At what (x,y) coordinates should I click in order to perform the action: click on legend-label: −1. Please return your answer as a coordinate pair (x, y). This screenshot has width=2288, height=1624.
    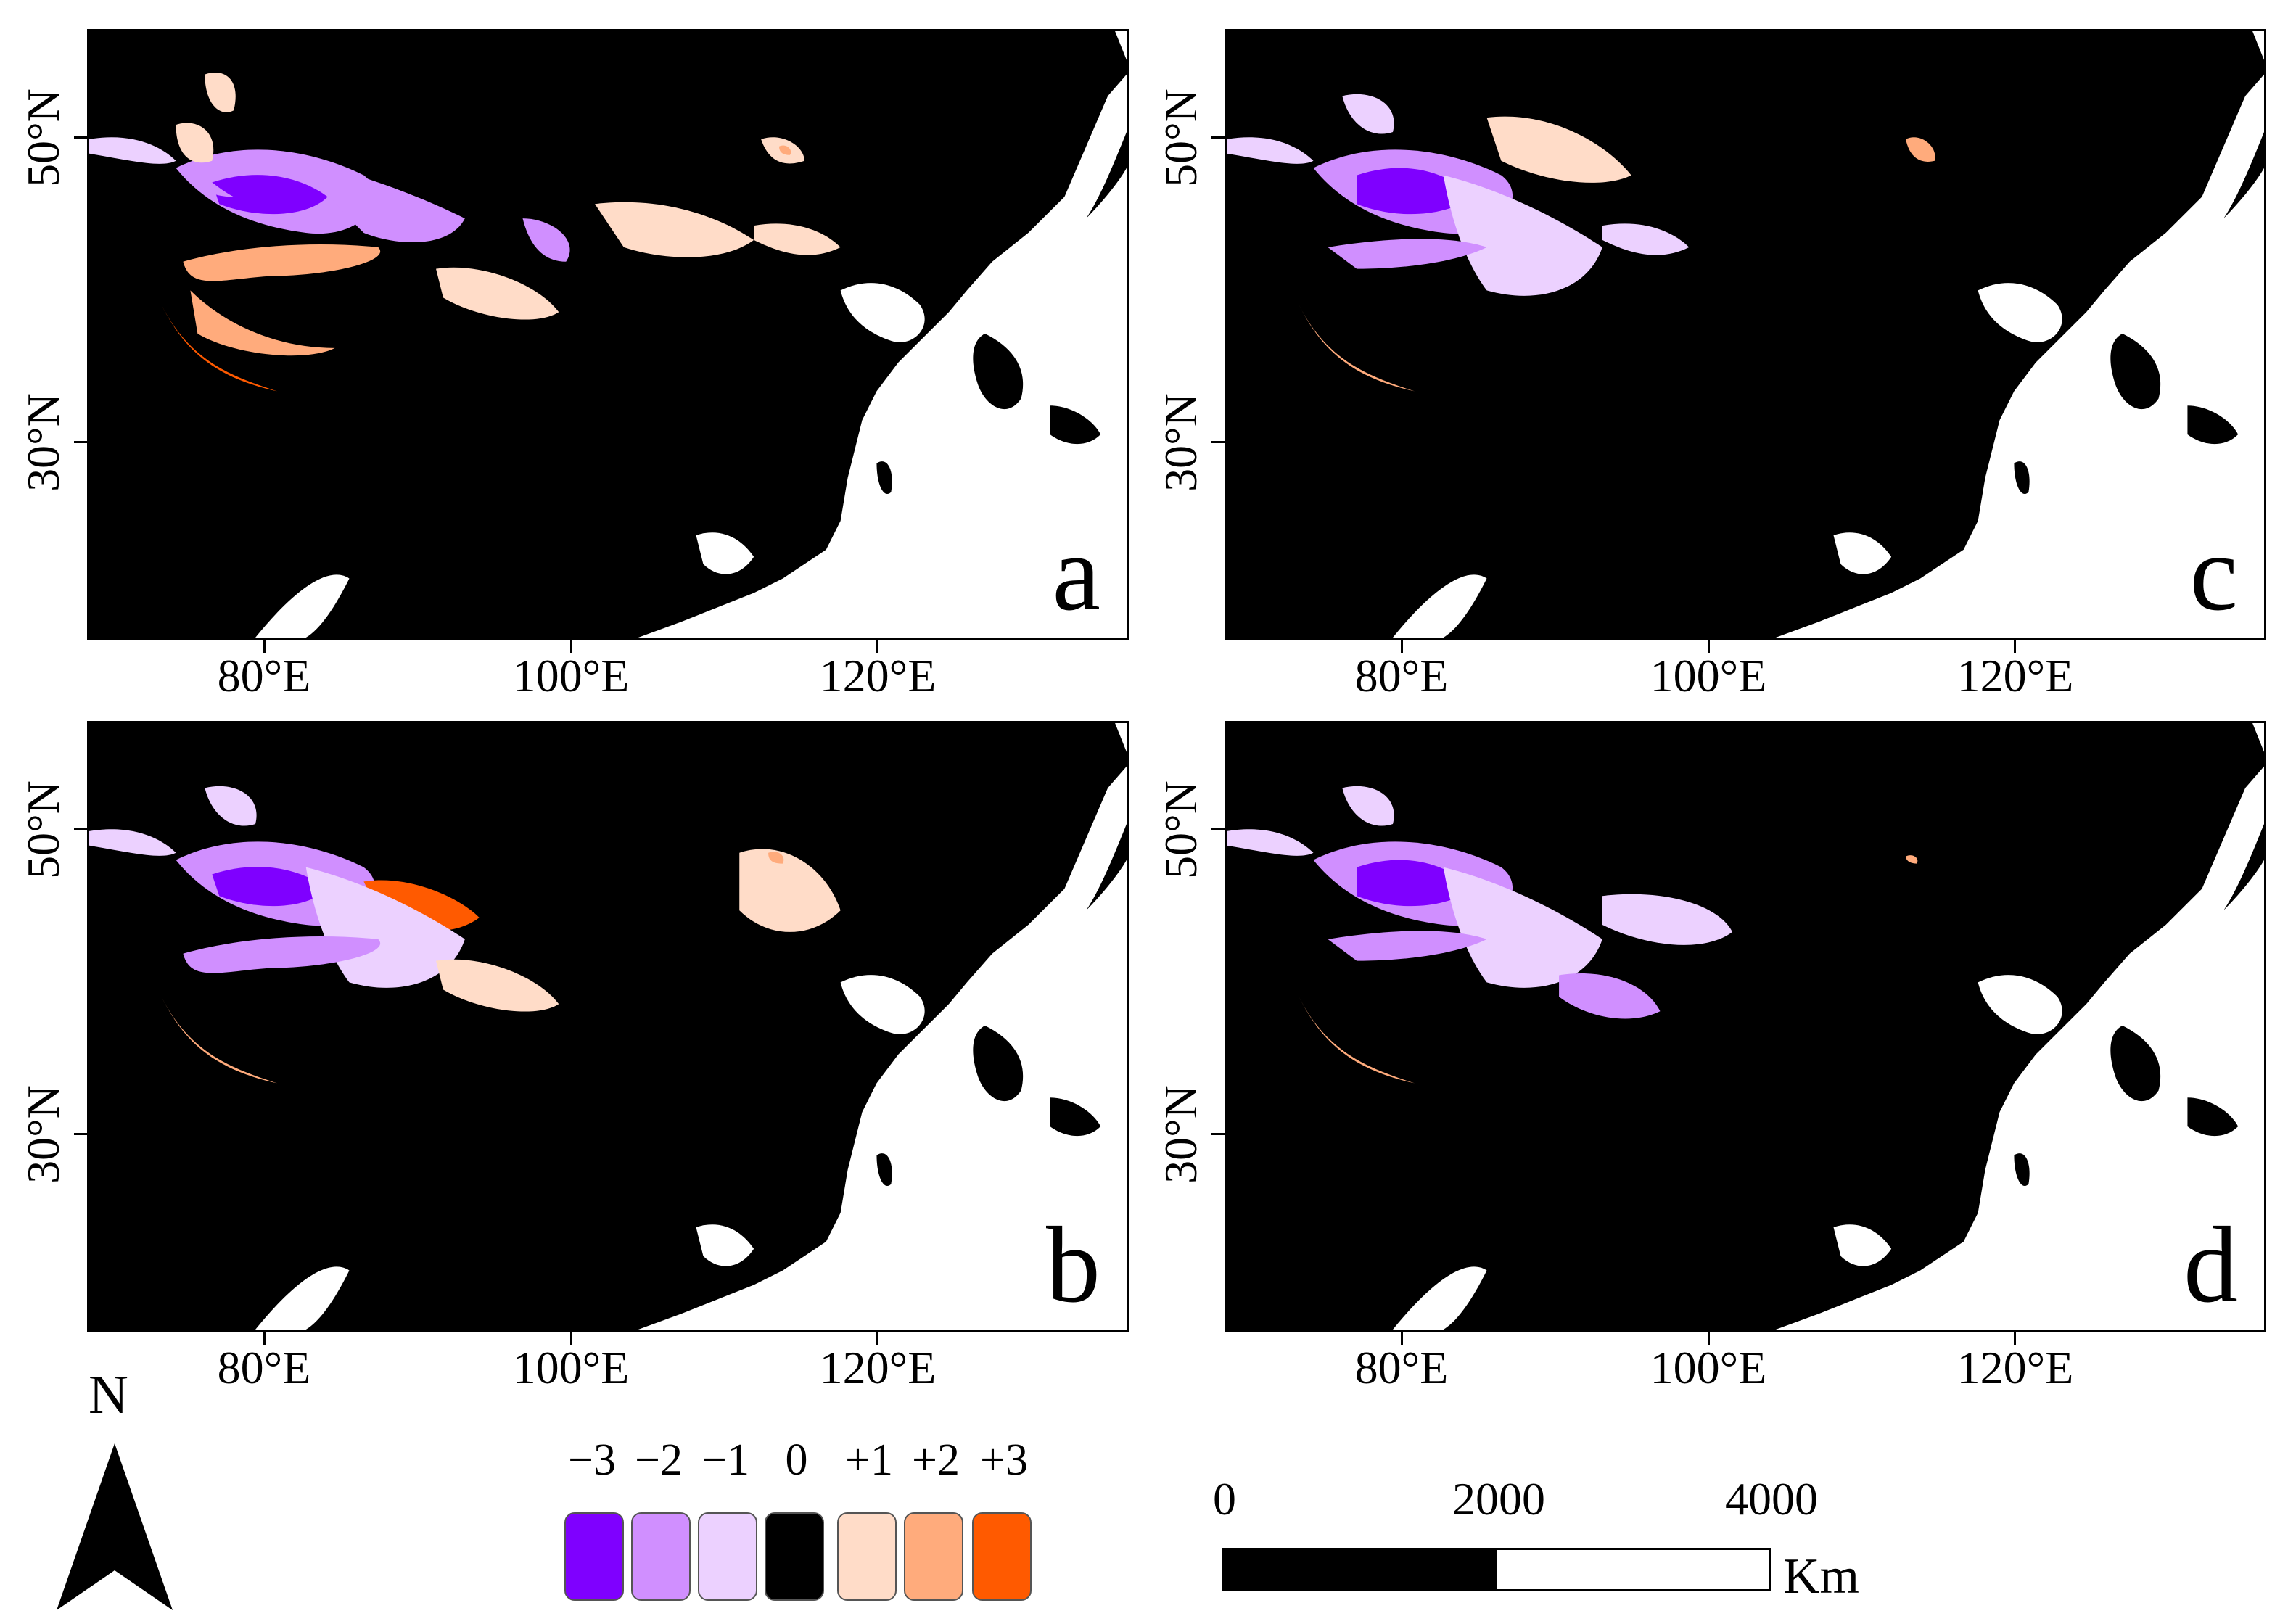
    Looking at the image, I should click on (725, 1460).